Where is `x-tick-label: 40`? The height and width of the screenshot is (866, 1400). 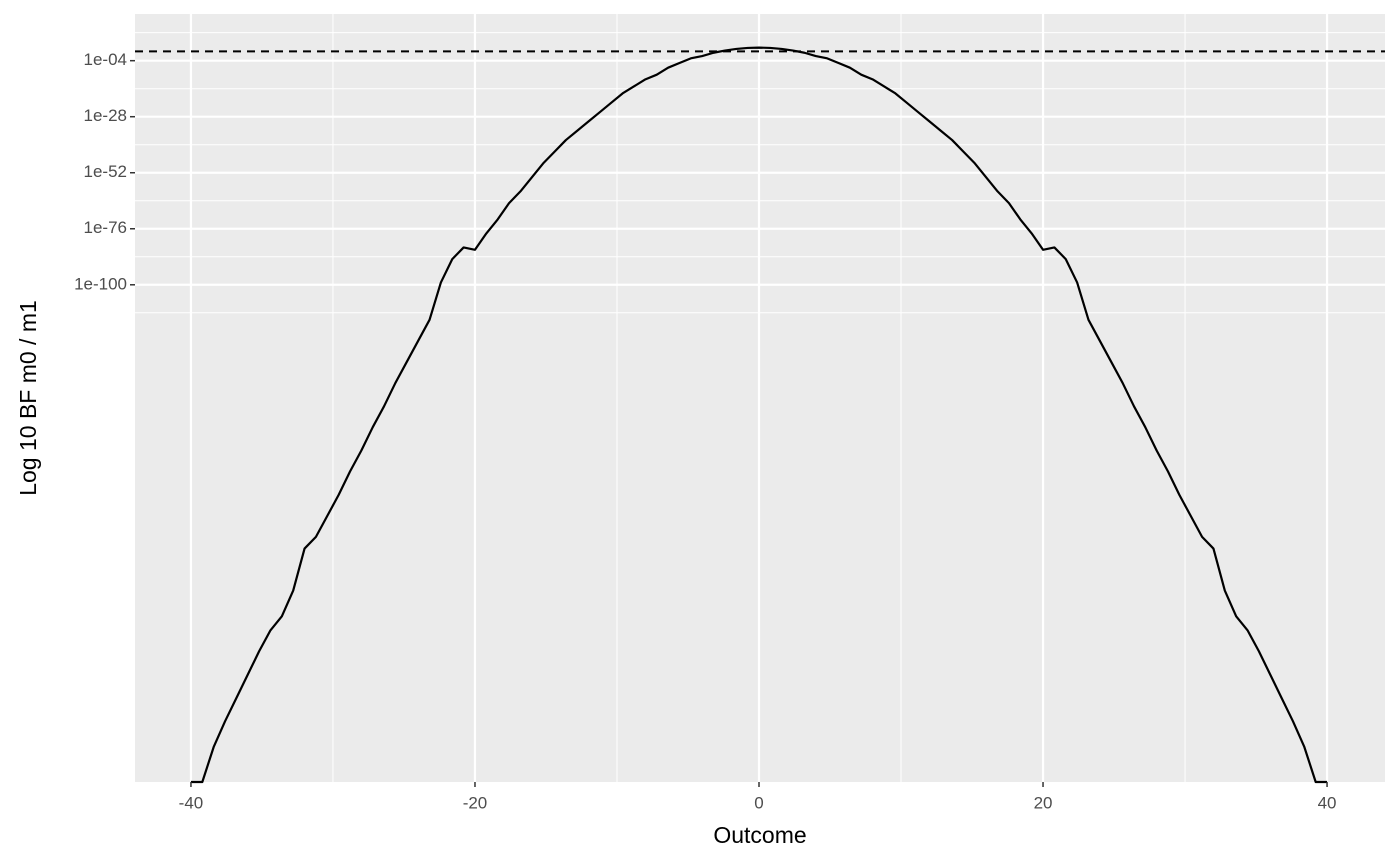
x-tick-label: 40 is located at coordinates (1327, 802).